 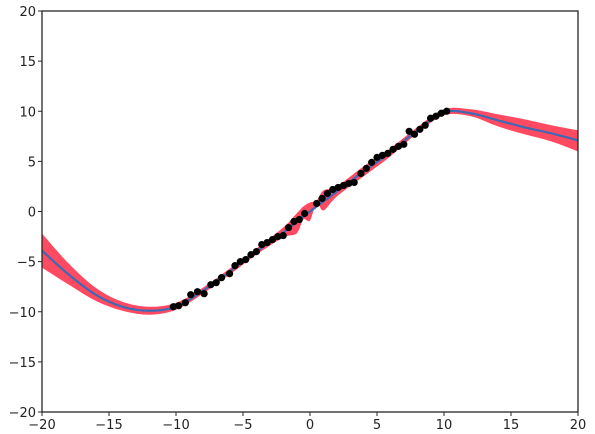 What do you see at coordinates (26, 263) in the screenshot?
I see `y-tick-label: −5` at bounding box center [26, 263].